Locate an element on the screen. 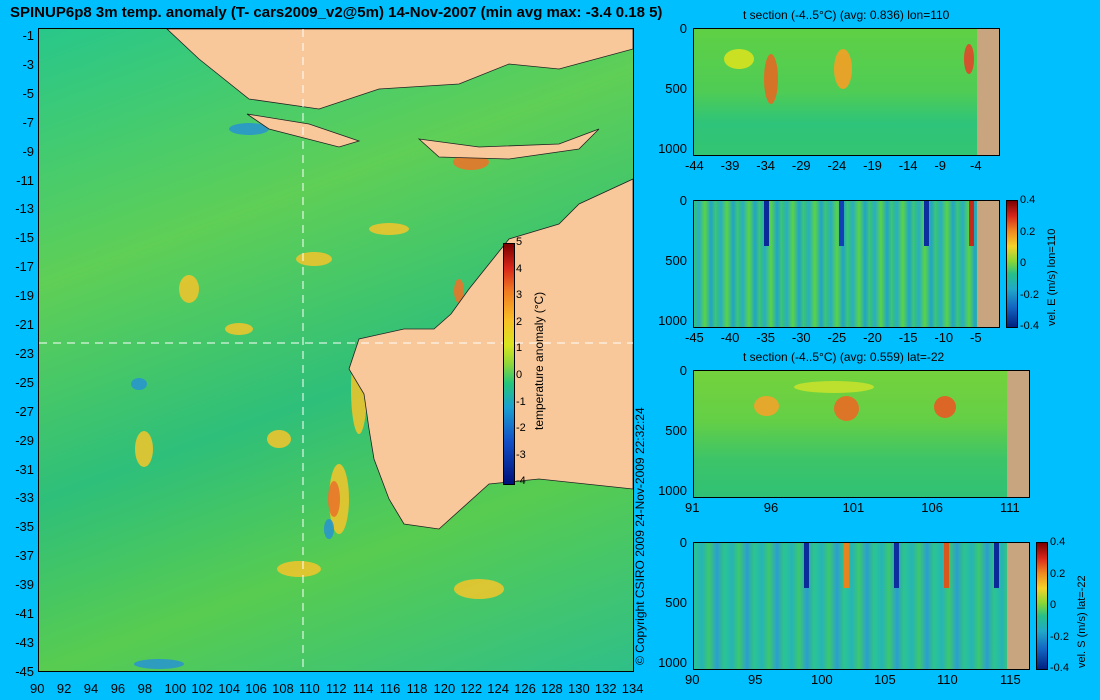 The height and width of the screenshot is (700, 1100). lon-tick-label: 104 is located at coordinates (229, 688).